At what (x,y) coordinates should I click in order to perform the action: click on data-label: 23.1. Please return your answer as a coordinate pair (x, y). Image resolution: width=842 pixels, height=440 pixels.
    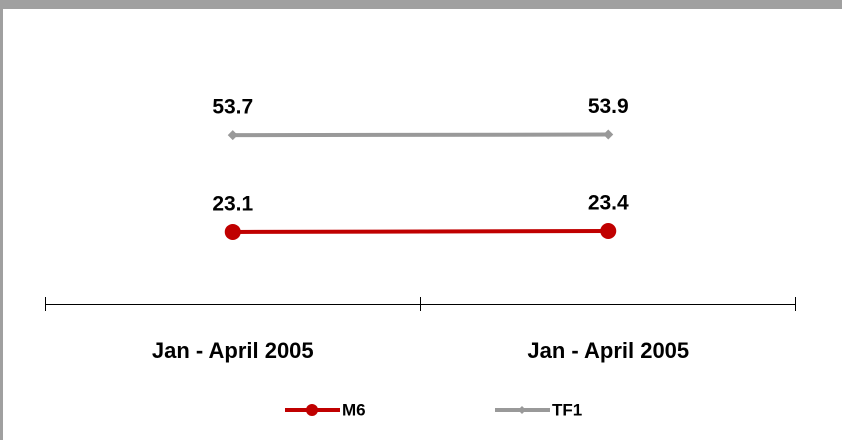
    Looking at the image, I should click on (232, 203).